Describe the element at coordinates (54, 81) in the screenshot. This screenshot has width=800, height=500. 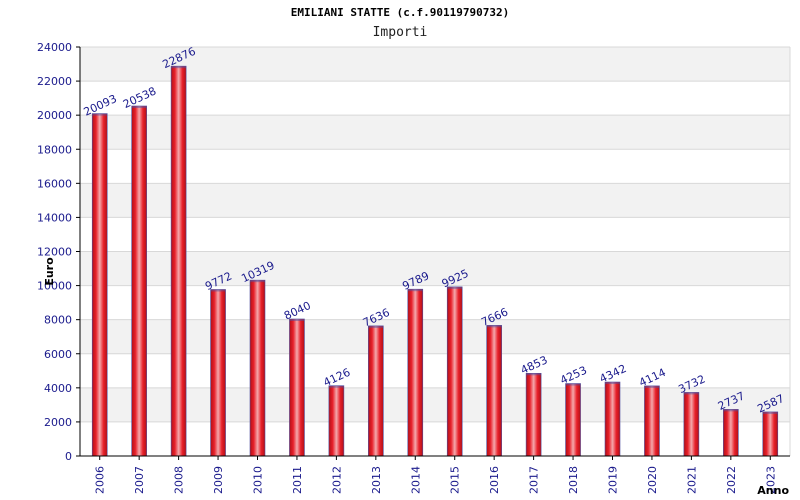
I see `y-tick-label: 22000` at that location.